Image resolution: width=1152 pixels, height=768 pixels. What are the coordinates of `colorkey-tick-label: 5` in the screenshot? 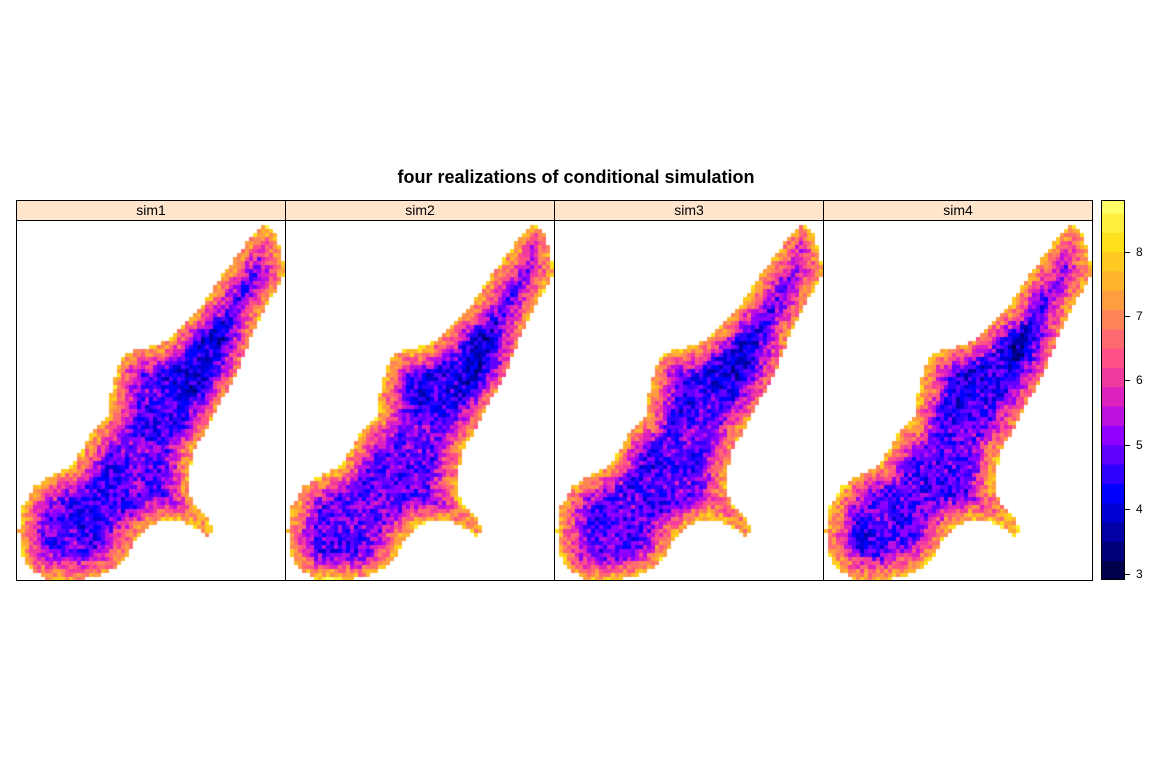 It's located at (1139, 444).